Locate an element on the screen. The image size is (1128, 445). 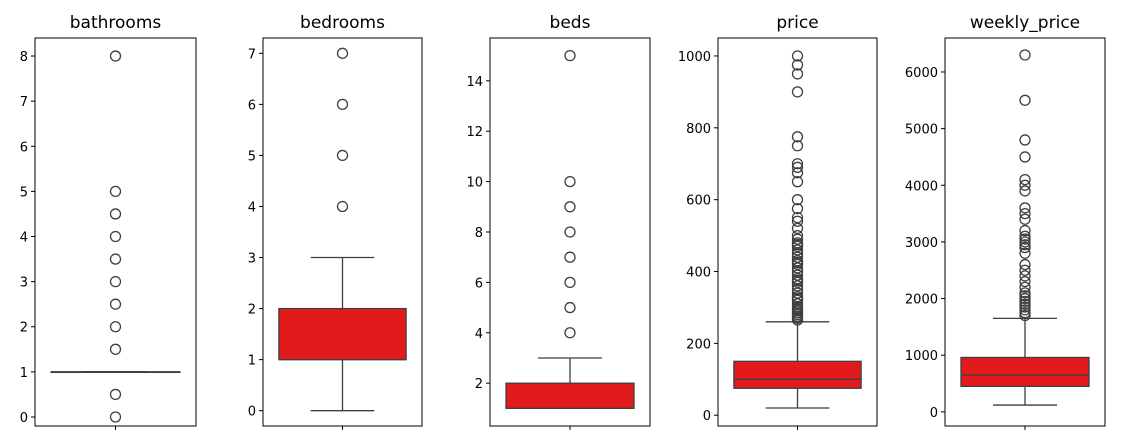
y-tick-label: 3000 is located at coordinates (921, 243).